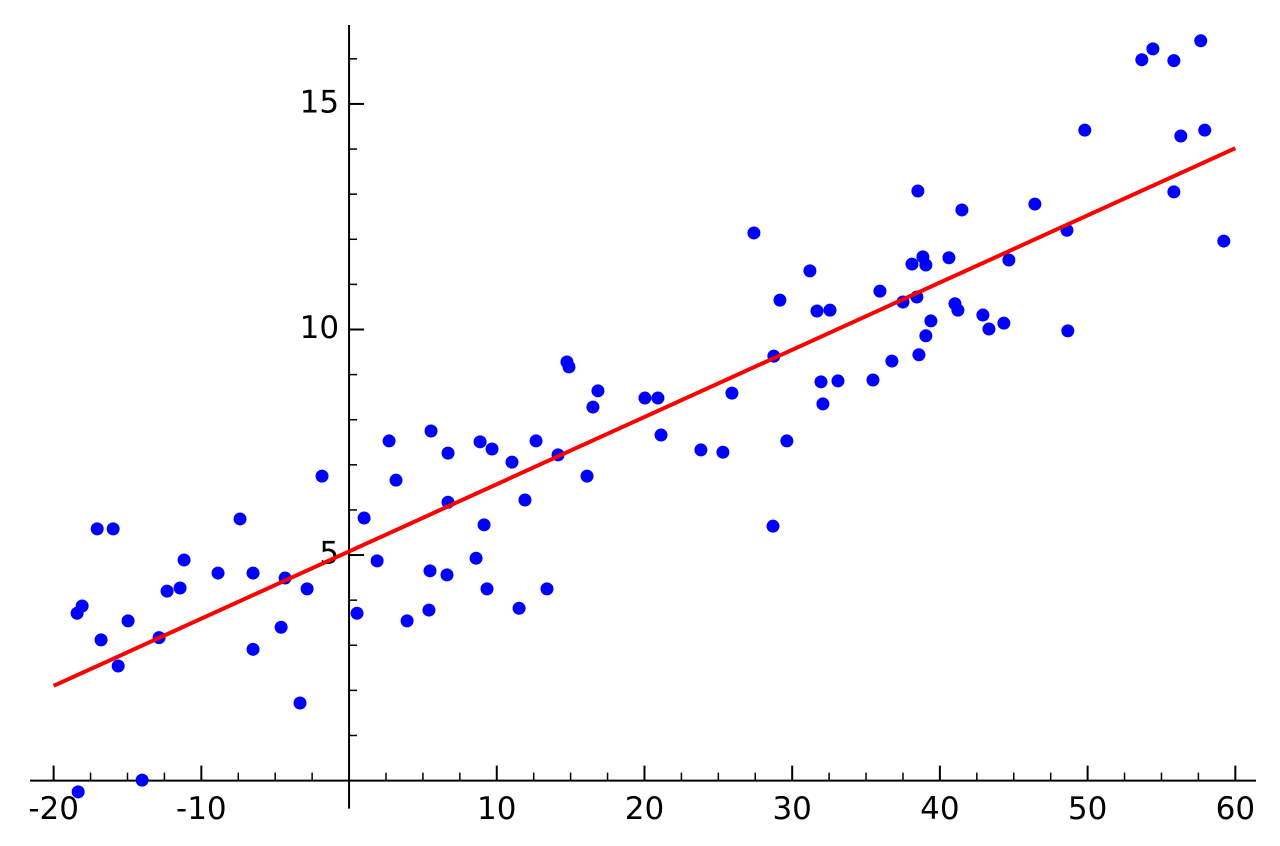 The width and height of the screenshot is (1280, 846). What do you see at coordinates (791, 809) in the screenshot?
I see `x-tick-label: 30` at bounding box center [791, 809].